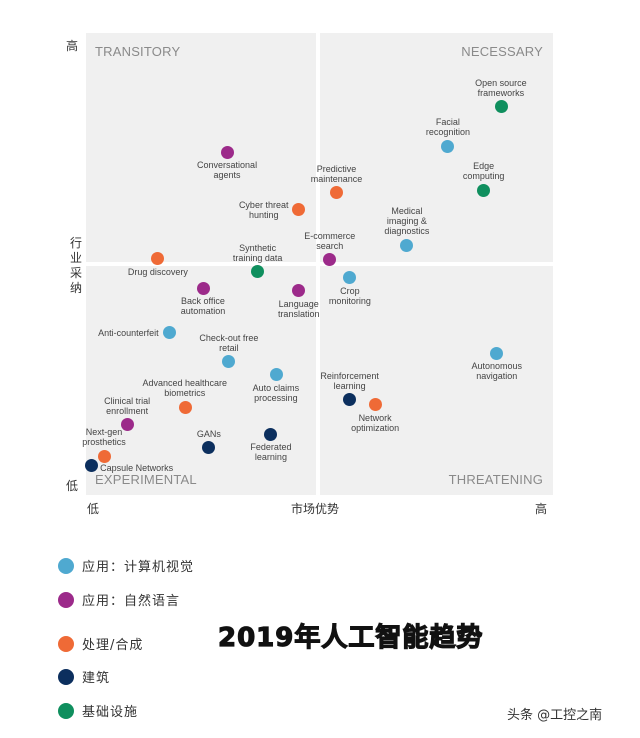 This screenshot has height=738, width=640. What do you see at coordinates (131, 601) in the screenshot?
I see `legend-label: 应用：自然语言` at bounding box center [131, 601].